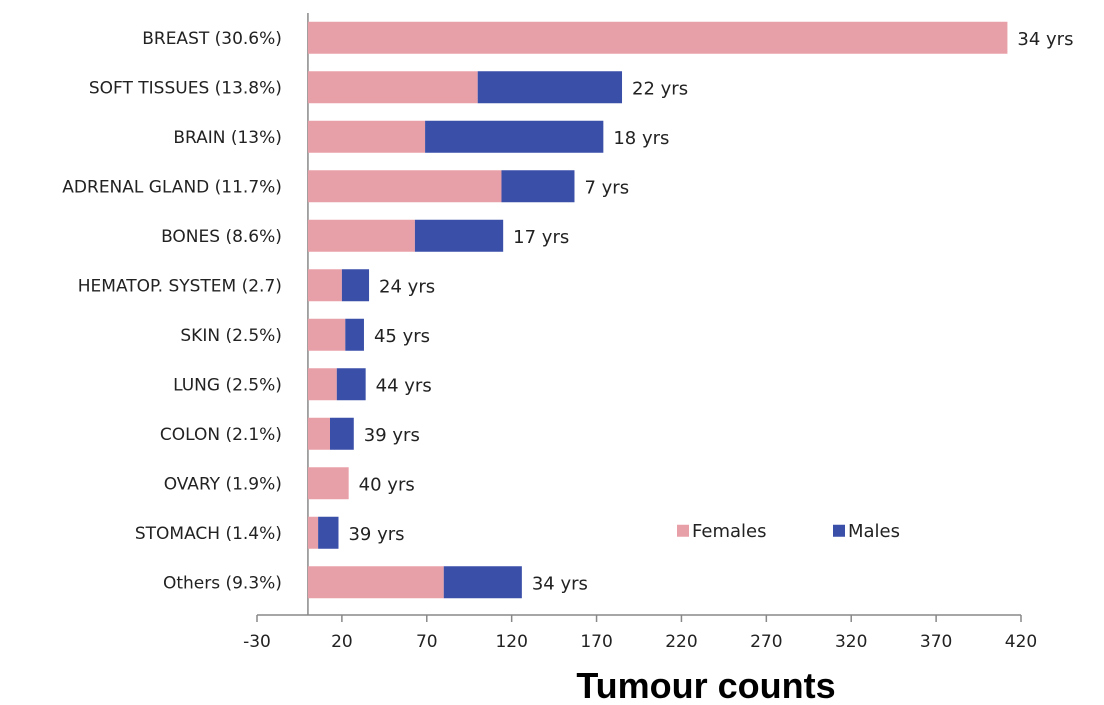  I want to click on data-label: 40 yrs, so click(387, 484).